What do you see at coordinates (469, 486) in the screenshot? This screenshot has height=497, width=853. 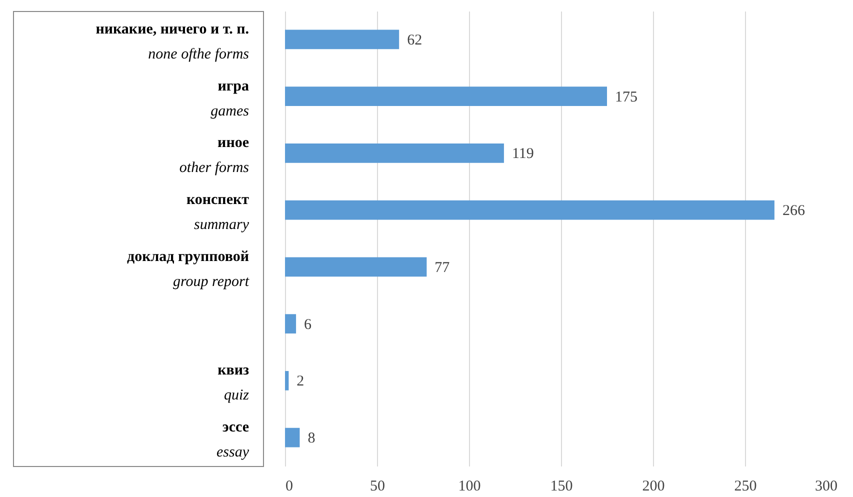 I see `x-tick-label: 100` at bounding box center [469, 486].